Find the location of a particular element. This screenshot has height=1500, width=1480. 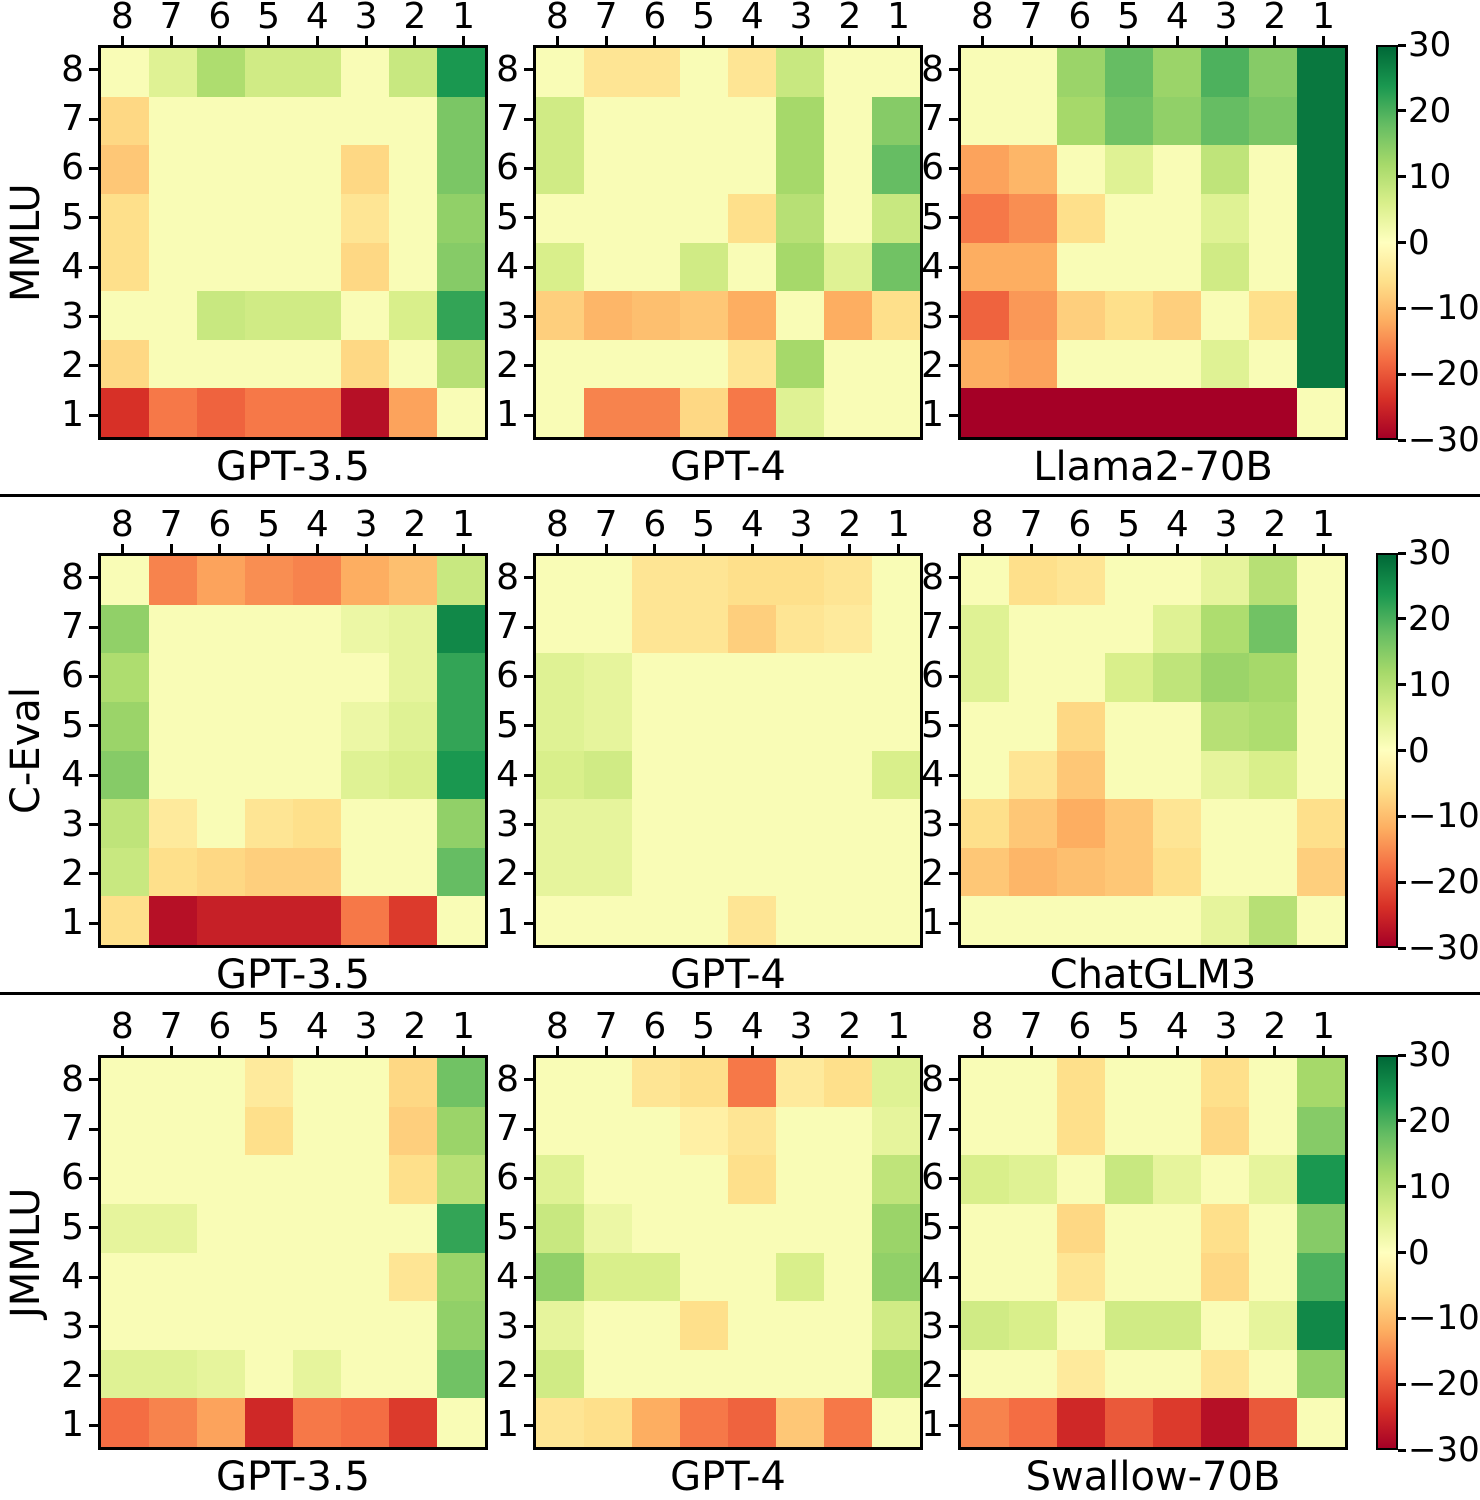

x-tick-label: 4 is located at coordinates (317, 18).